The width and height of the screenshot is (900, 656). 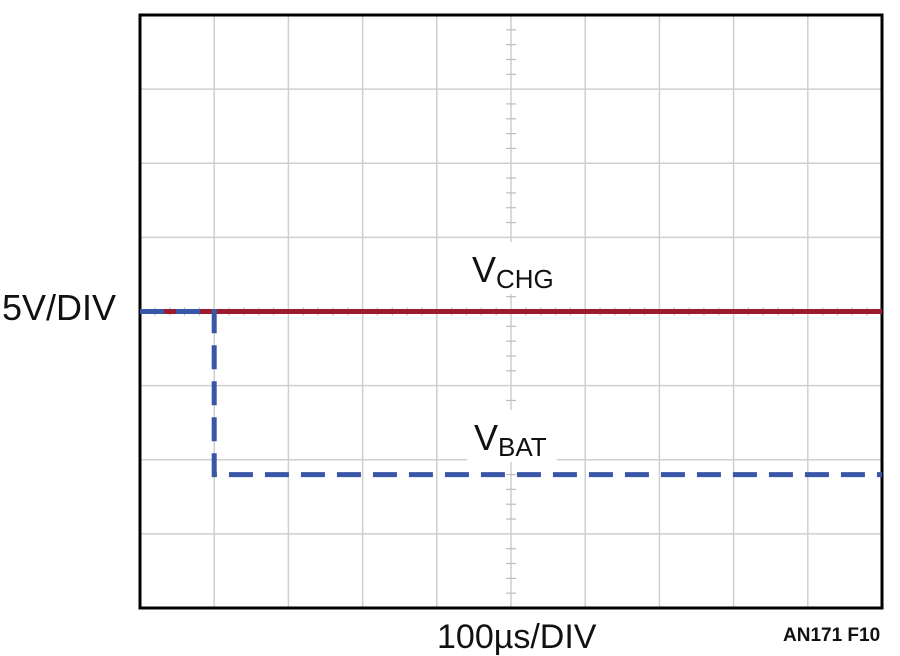 I want to click on figure-id: AN171 F10, so click(x=831, y=635).